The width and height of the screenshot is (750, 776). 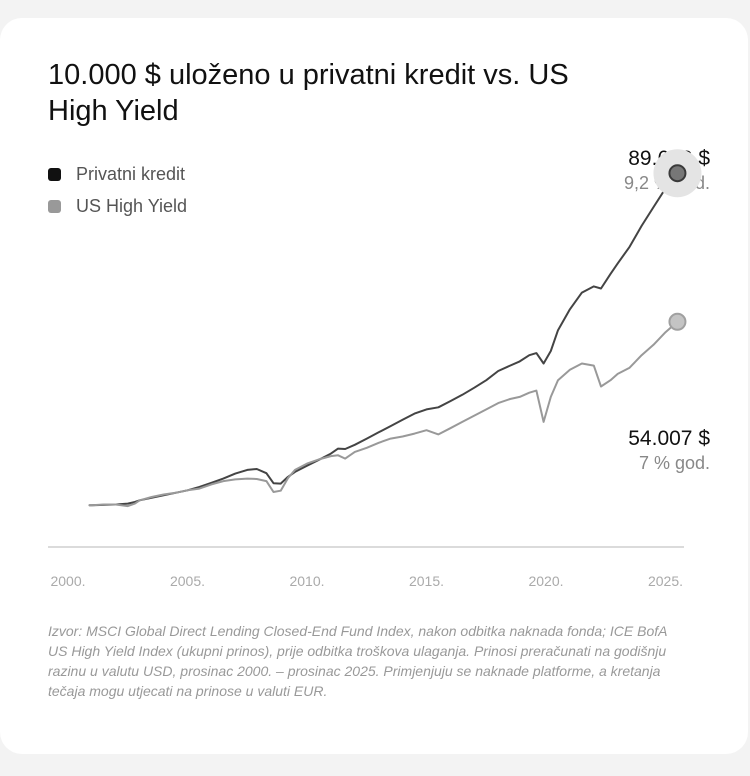 I want to click on legend-item-private-credit: Privatni kredit, so click(x=117, y=174).